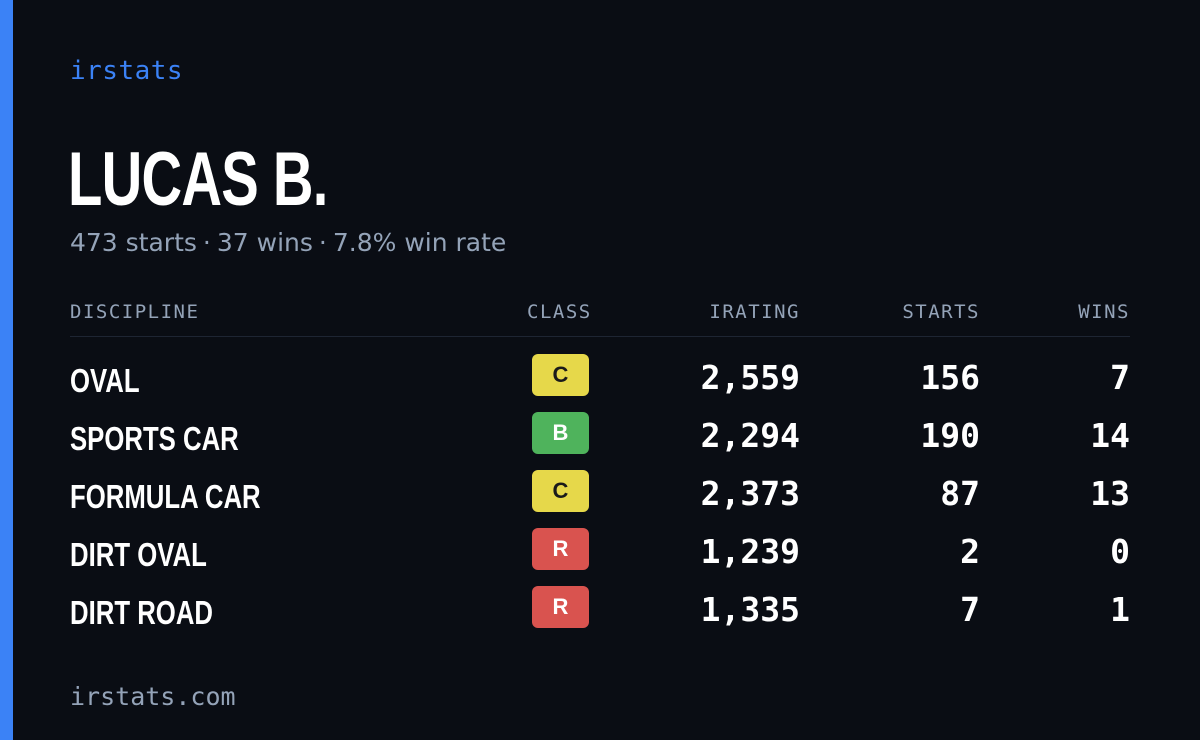  What do you see at coordinates (141, 612) in the screenshot?
I see `discipline-name: DIRT ROAD` at bounding box center [141, 612].